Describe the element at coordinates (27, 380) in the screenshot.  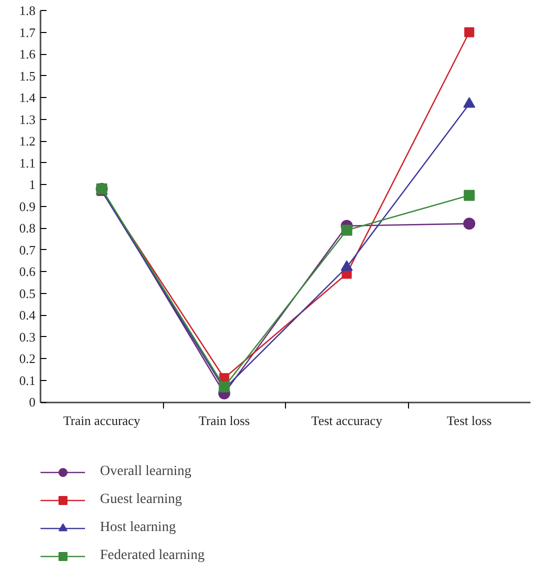
I see `y-tick-label: 0.1` at that location.